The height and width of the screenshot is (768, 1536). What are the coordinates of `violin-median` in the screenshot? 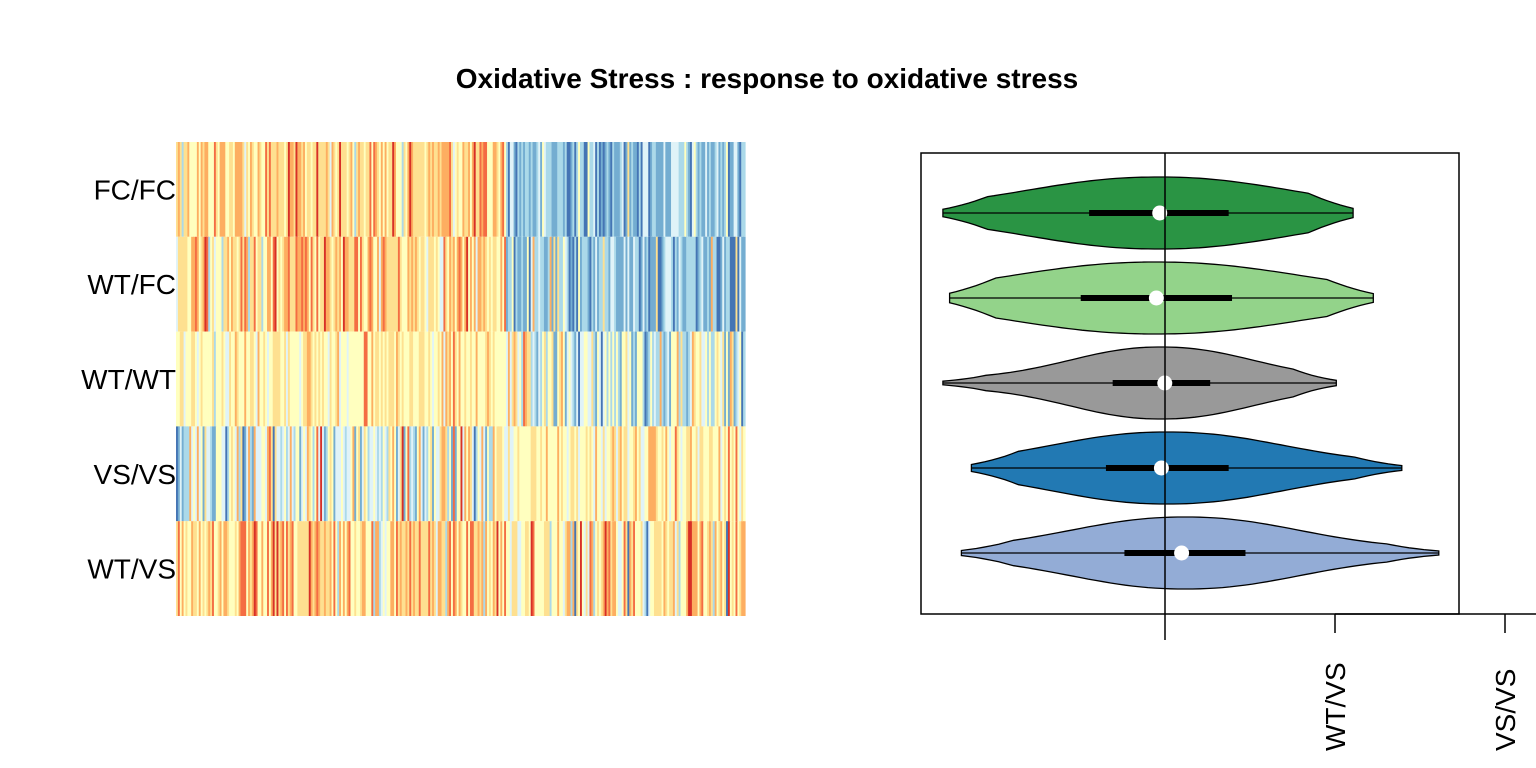 It's located at (1160, 213).